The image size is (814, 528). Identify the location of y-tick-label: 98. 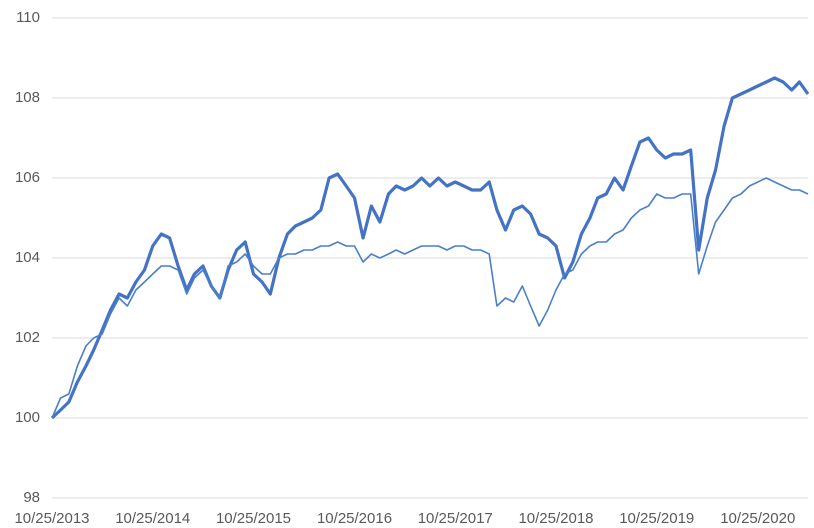
(31, 497).